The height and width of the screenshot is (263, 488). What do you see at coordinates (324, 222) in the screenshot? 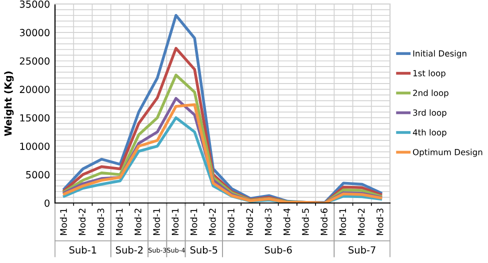
I see `x-tick-label: Mod-6` at bounding box center [324, 222].